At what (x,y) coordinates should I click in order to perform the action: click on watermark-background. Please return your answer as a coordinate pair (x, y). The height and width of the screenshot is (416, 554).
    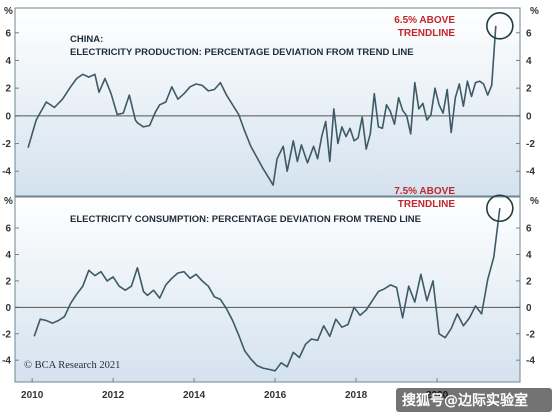
    Looking at the image, I should click on (474, 400).